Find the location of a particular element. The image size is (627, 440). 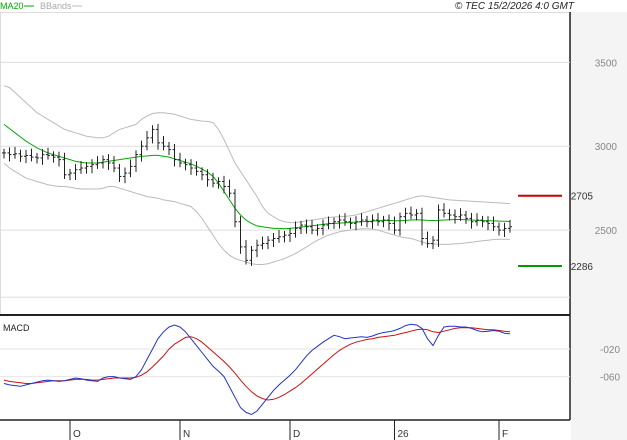

macd-y-tick-label: -060 is located at coordinates (610, 378).